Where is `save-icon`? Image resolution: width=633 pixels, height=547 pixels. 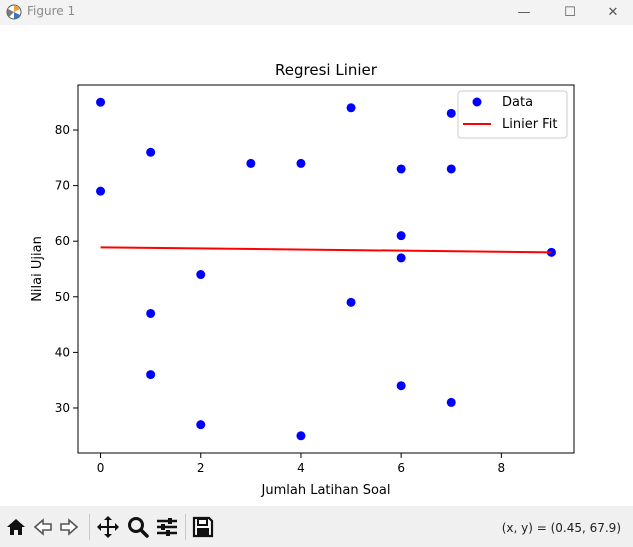
save-icon is located at coordinates (203, 527).